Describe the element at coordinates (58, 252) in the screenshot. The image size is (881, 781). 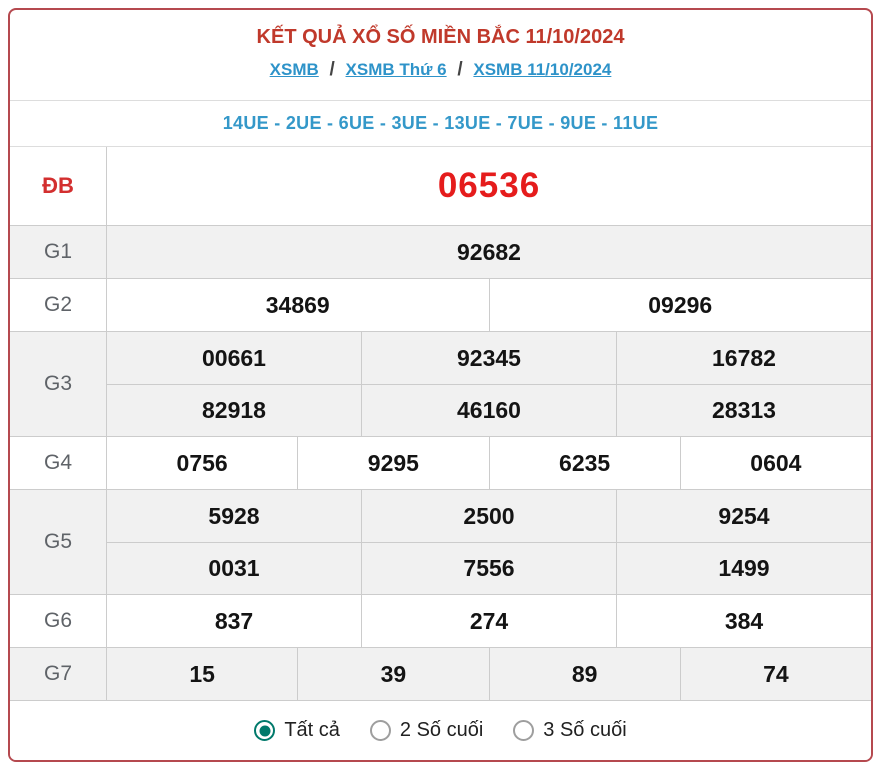
I see `prize-label: G1` at that location.